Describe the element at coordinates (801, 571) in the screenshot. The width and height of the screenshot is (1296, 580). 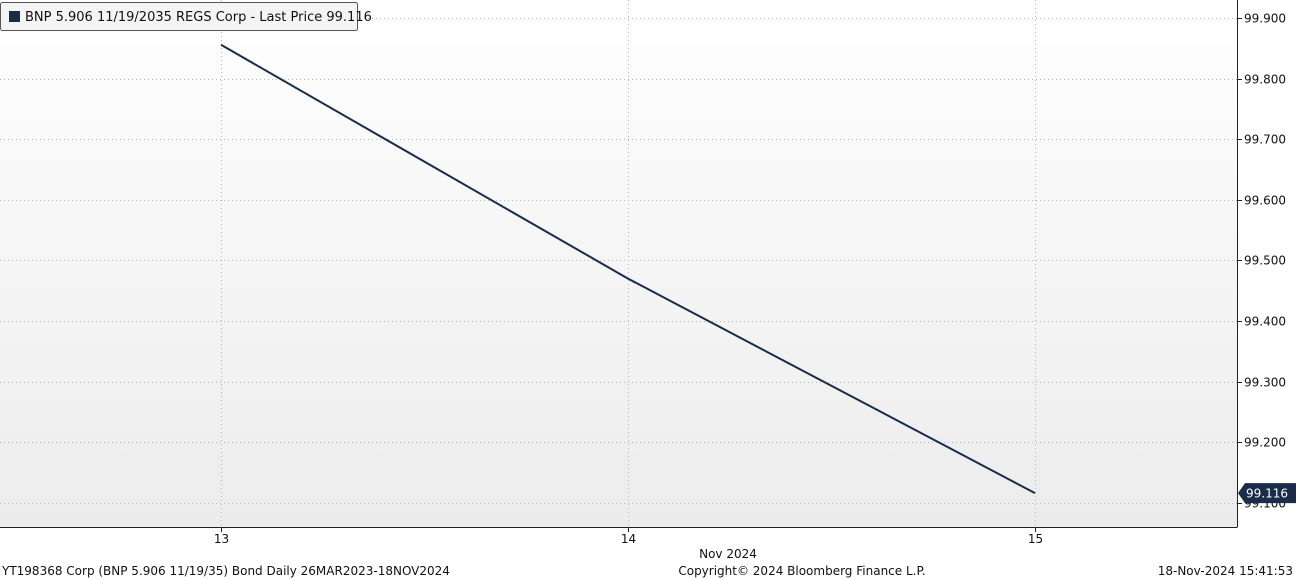
I see `footer-copyright: Copyright© 2024 Bloomberg Finance L.P.` at that location.